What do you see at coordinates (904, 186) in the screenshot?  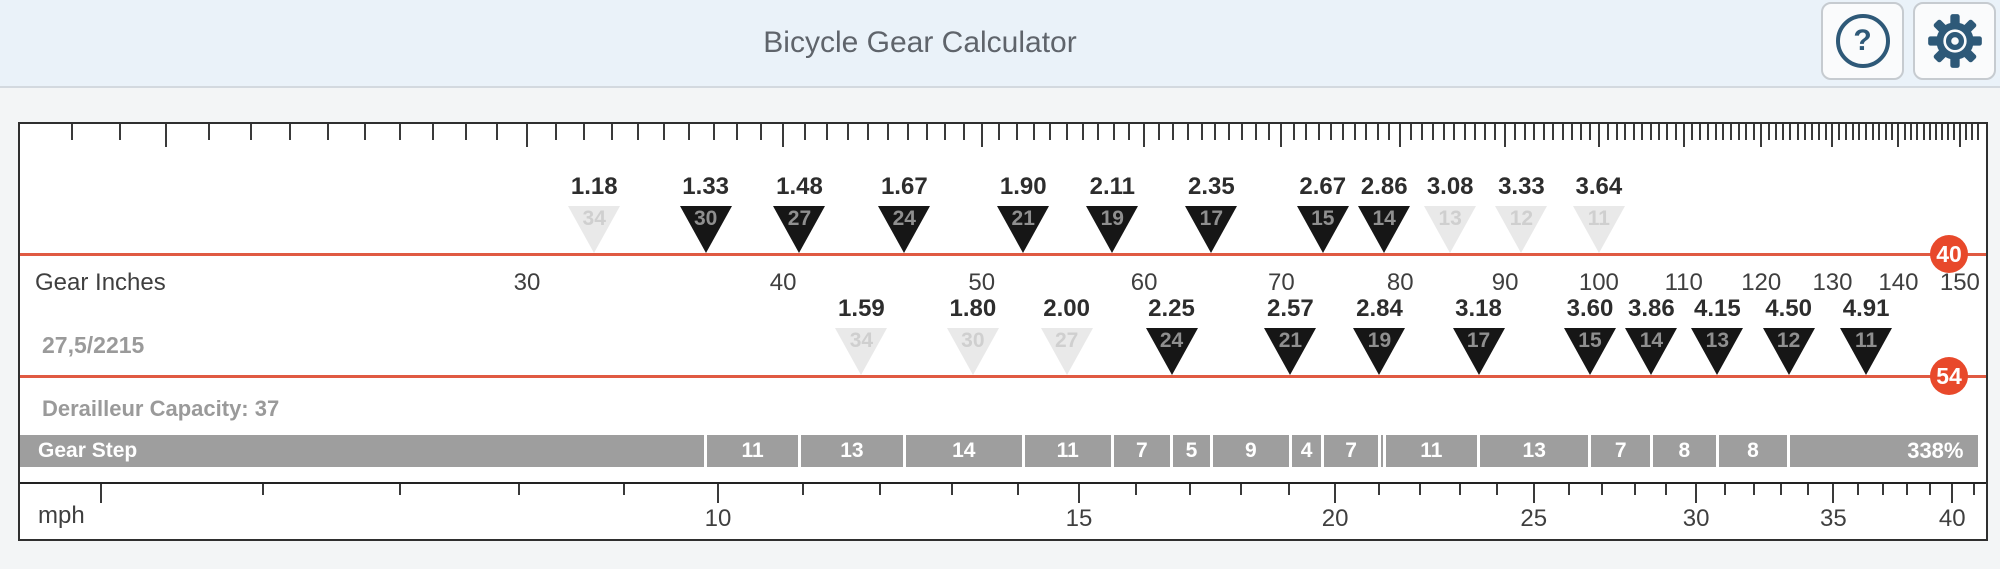 I see `gear-marker-ratio: 1.67` at bounding box center [904, 186].